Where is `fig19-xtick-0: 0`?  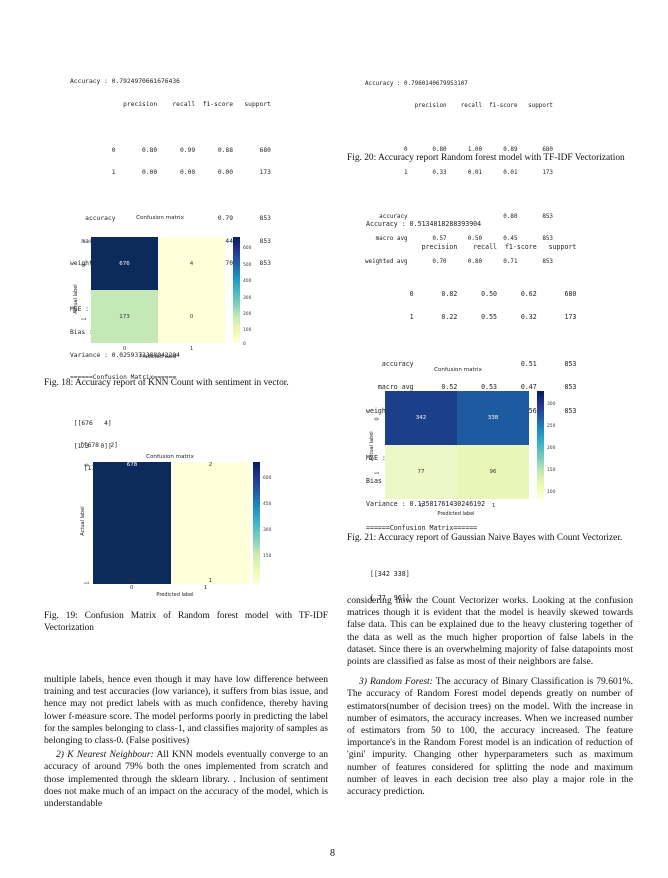
fig19-xtick-0: 0 is located at coordinates (131, 588).